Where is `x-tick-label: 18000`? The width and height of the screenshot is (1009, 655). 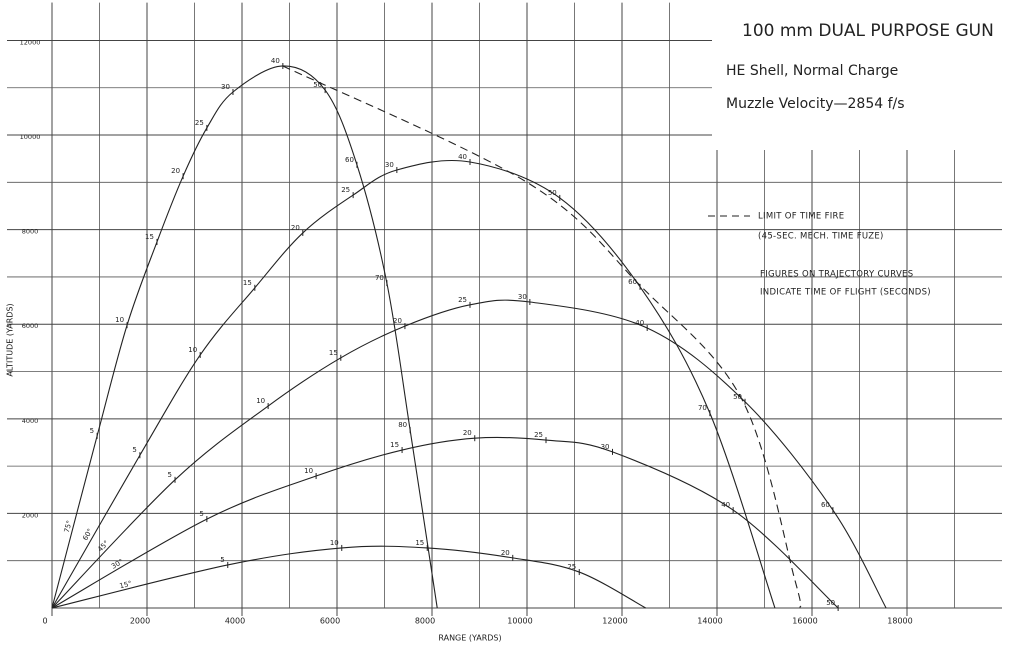 x-tick-label: 18000 is located at coordinates (899, 621).